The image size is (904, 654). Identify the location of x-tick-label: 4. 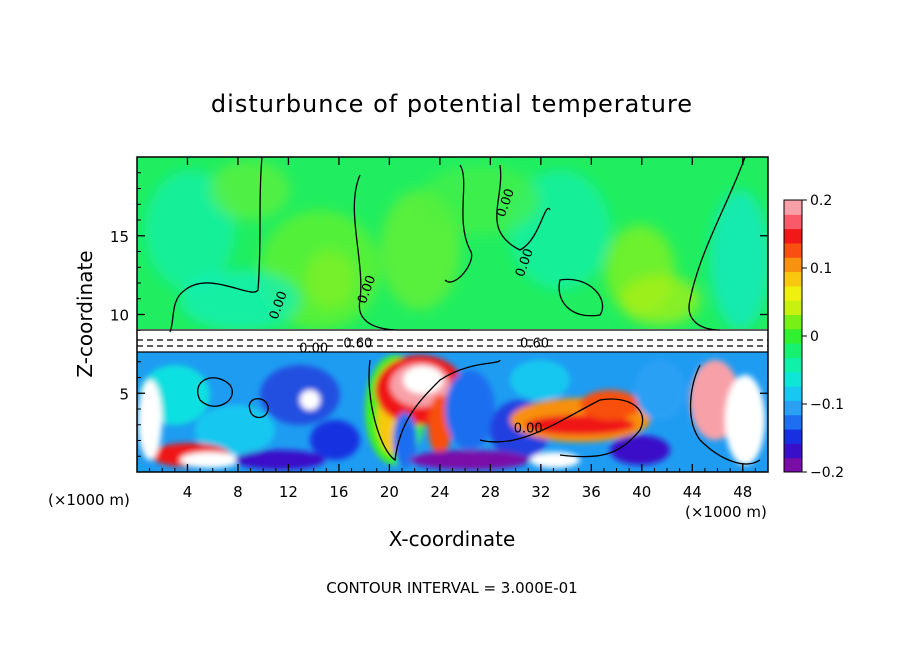
(188, 492).